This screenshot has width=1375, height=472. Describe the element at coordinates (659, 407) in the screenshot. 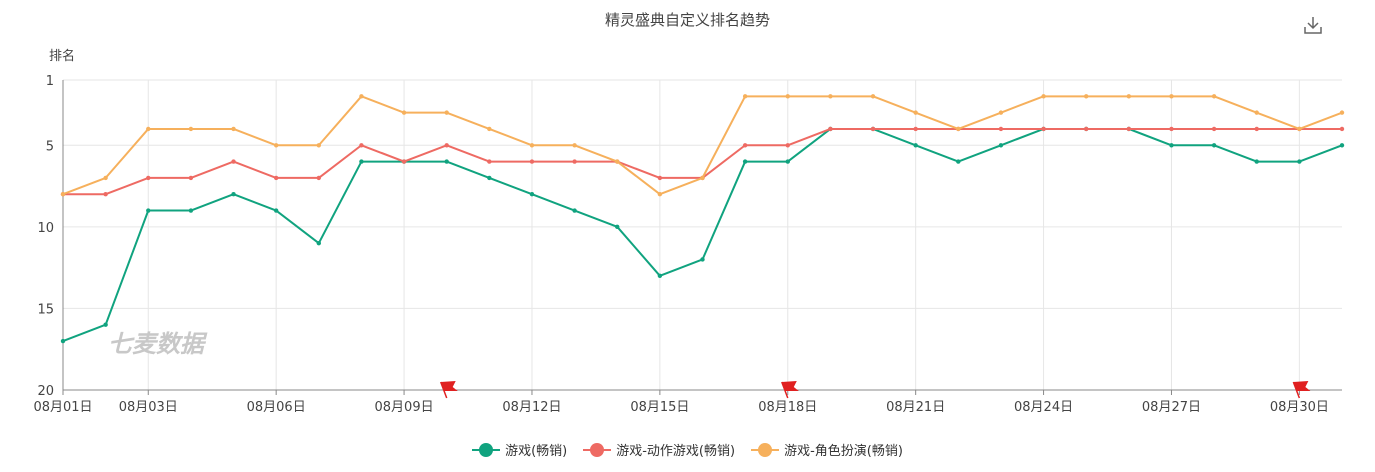

I see `x-tick-label: 08月15日` at that location.